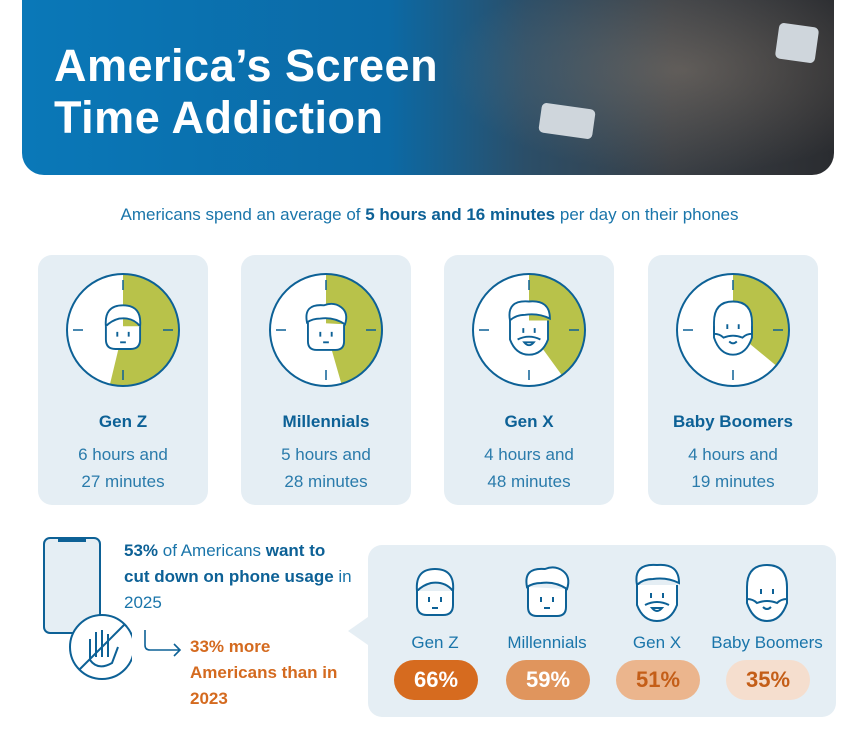 The image size is (859, 729). Describe the element at coordinates (548, 680) in the screenshot. I see `percent-pill: 59%` at that location.